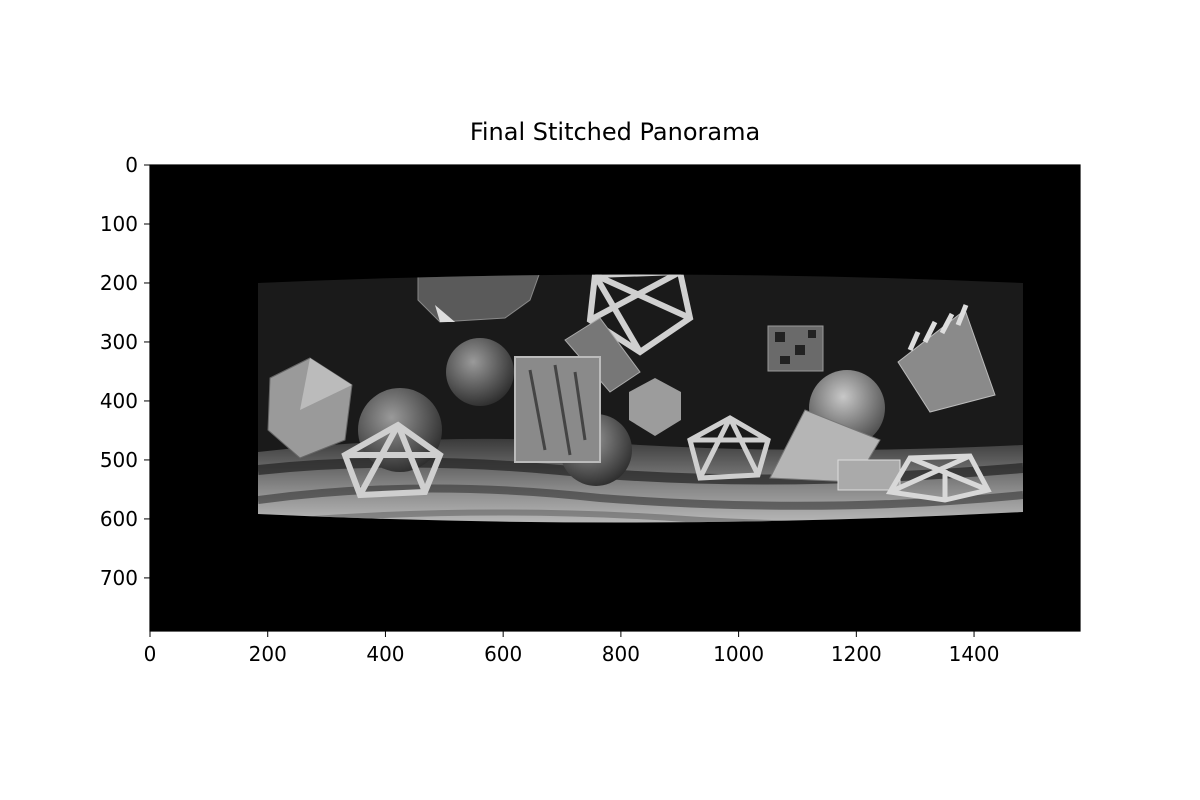 This screenshot has height=800, width=1200. What do you see at coordinates (479, 298) in the screenshot?
I see `polyhedron-top-left` at bounding box center [479, 298].